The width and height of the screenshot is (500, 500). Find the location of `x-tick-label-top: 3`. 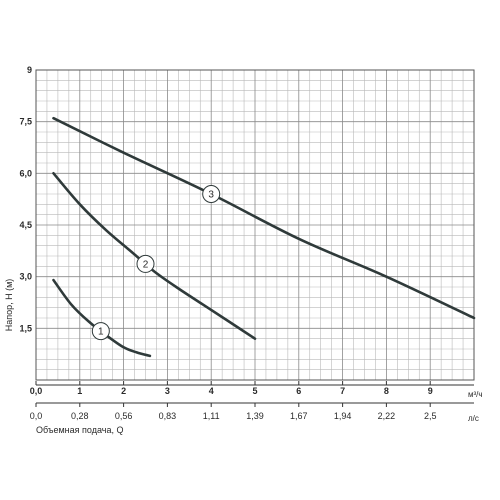

x-tick-label-top: 3 is located at coordinates (167, 391).